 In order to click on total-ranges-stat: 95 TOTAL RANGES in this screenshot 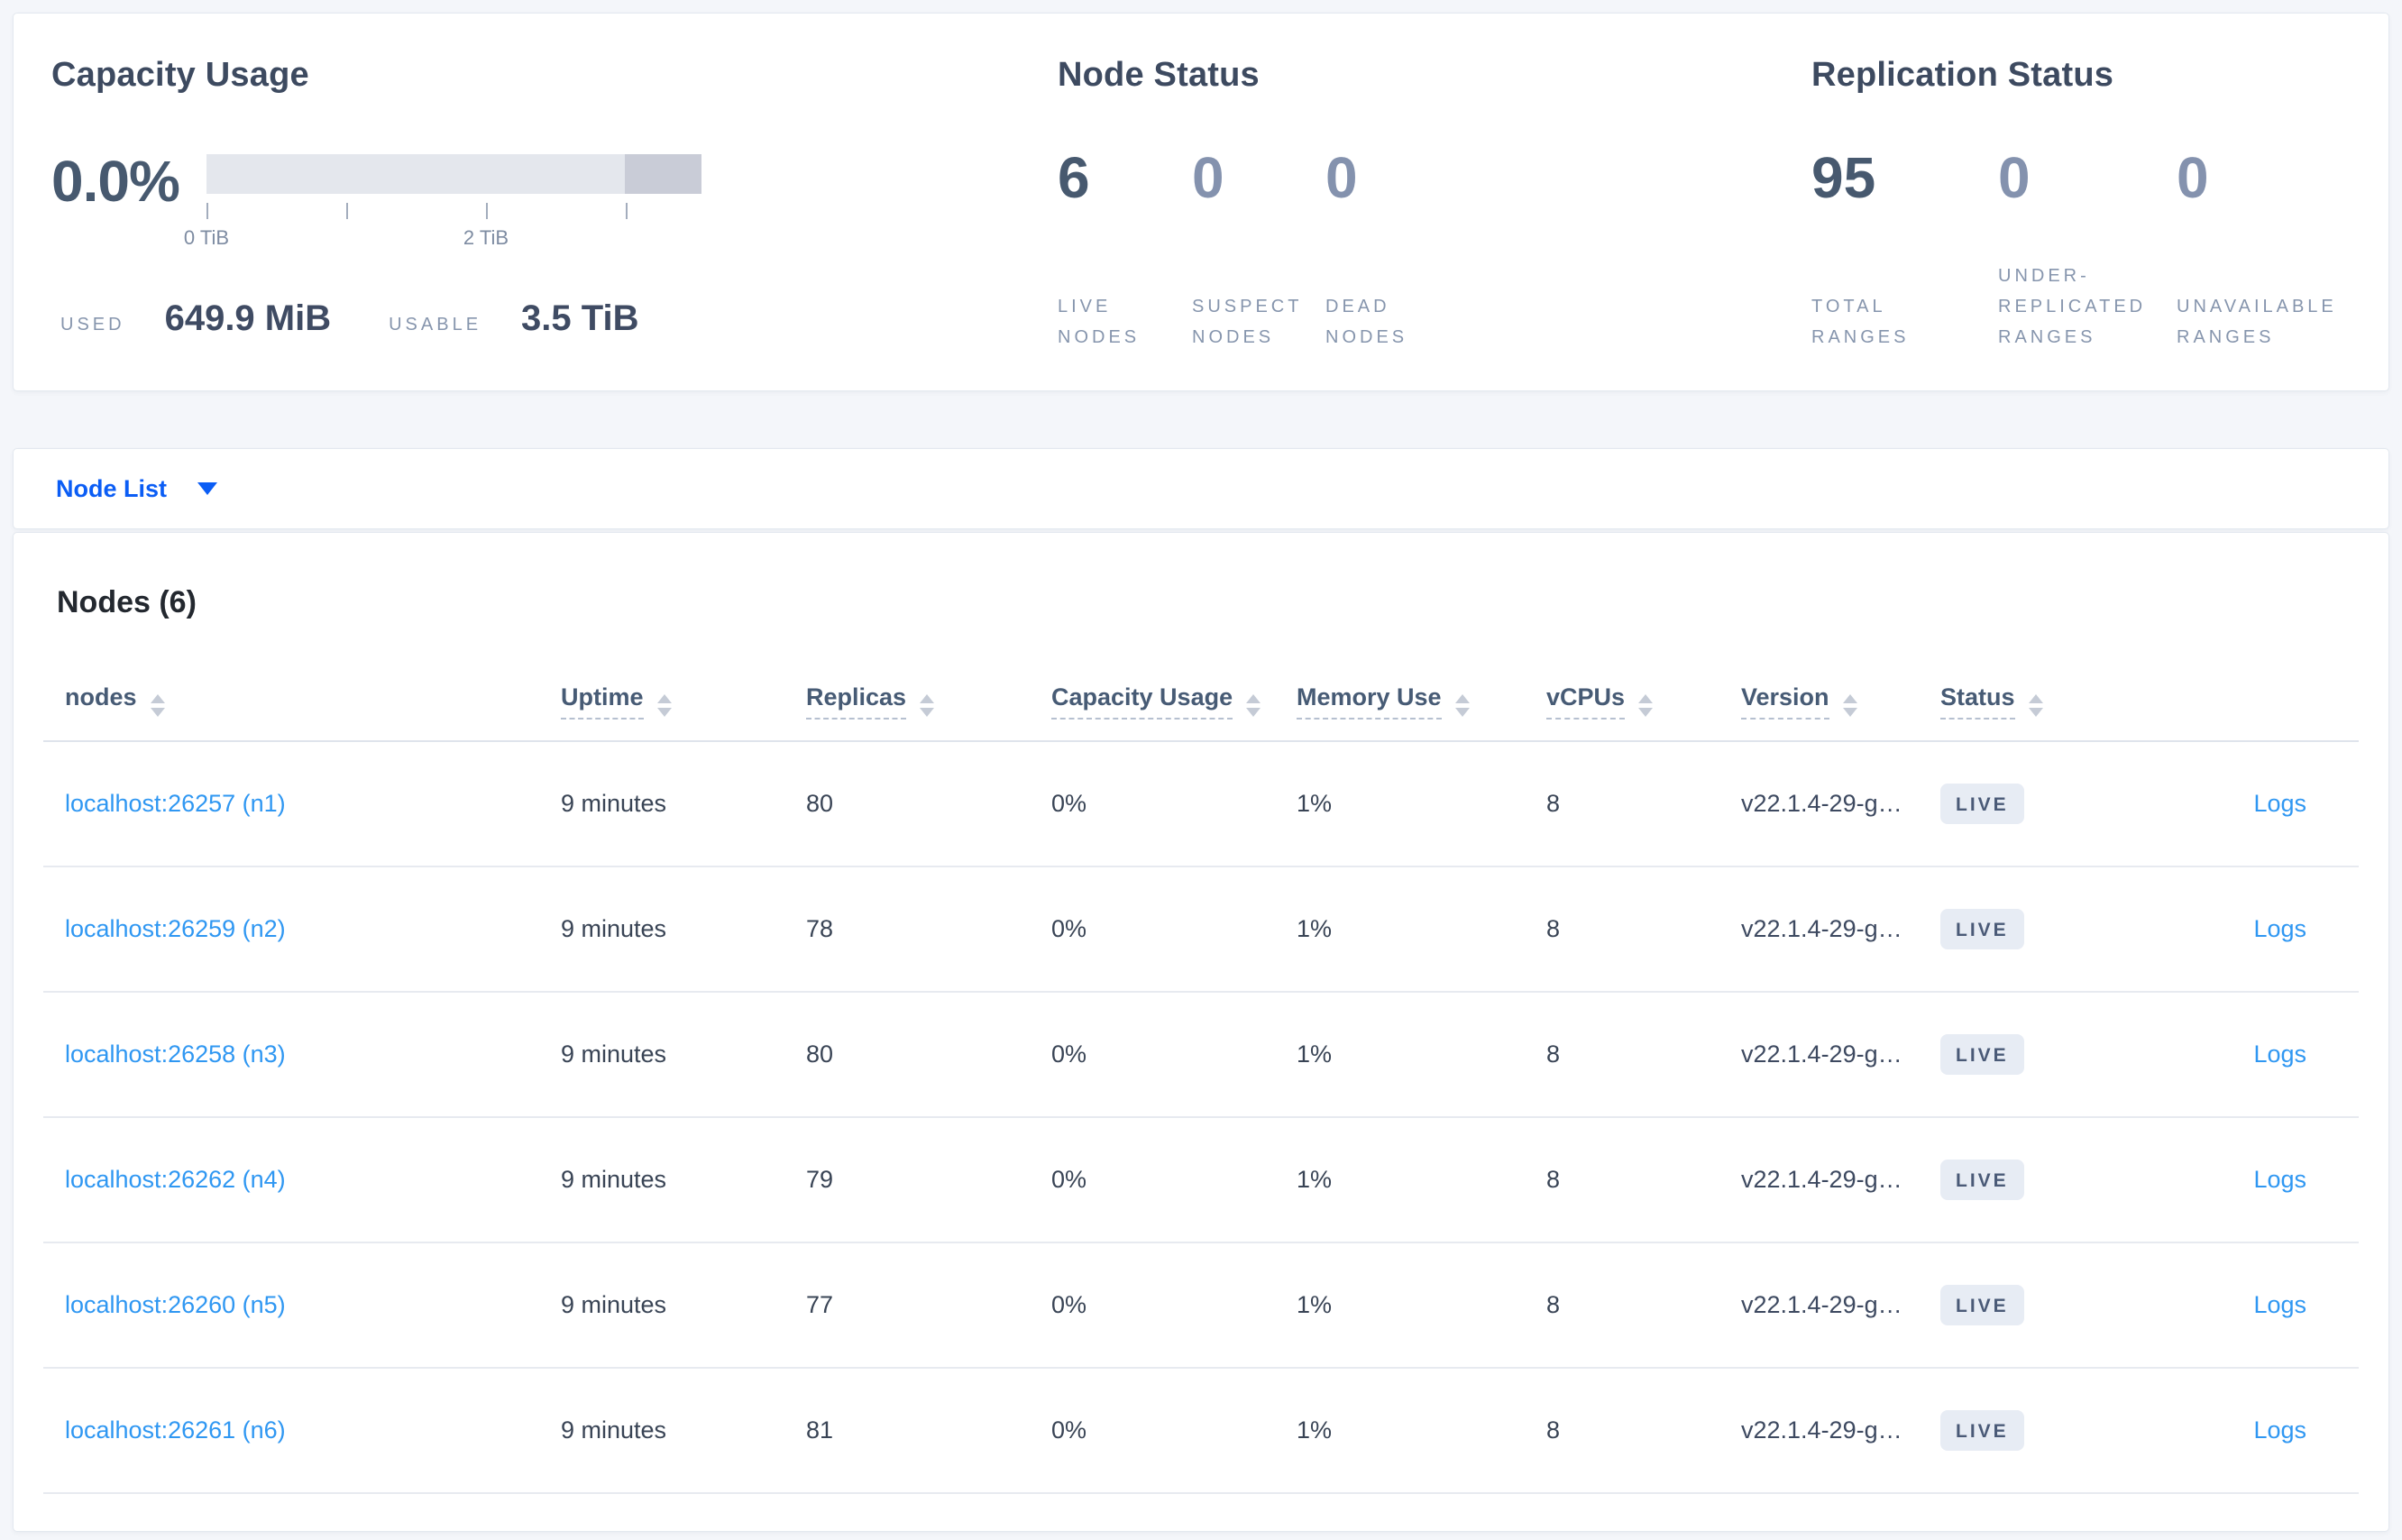, I will do `click(1904, 250)`.